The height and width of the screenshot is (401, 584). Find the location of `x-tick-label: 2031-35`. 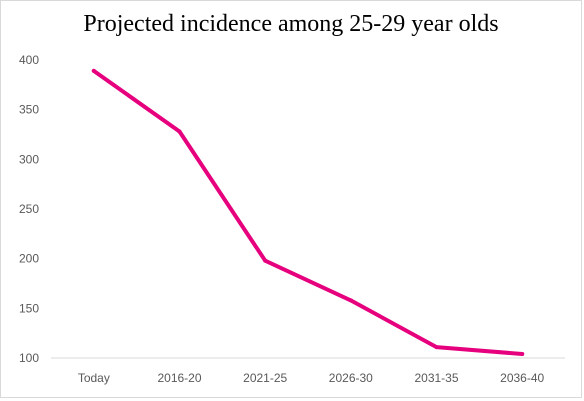

x-tick-label: 2031-35 is located at coordinates (436, 378).